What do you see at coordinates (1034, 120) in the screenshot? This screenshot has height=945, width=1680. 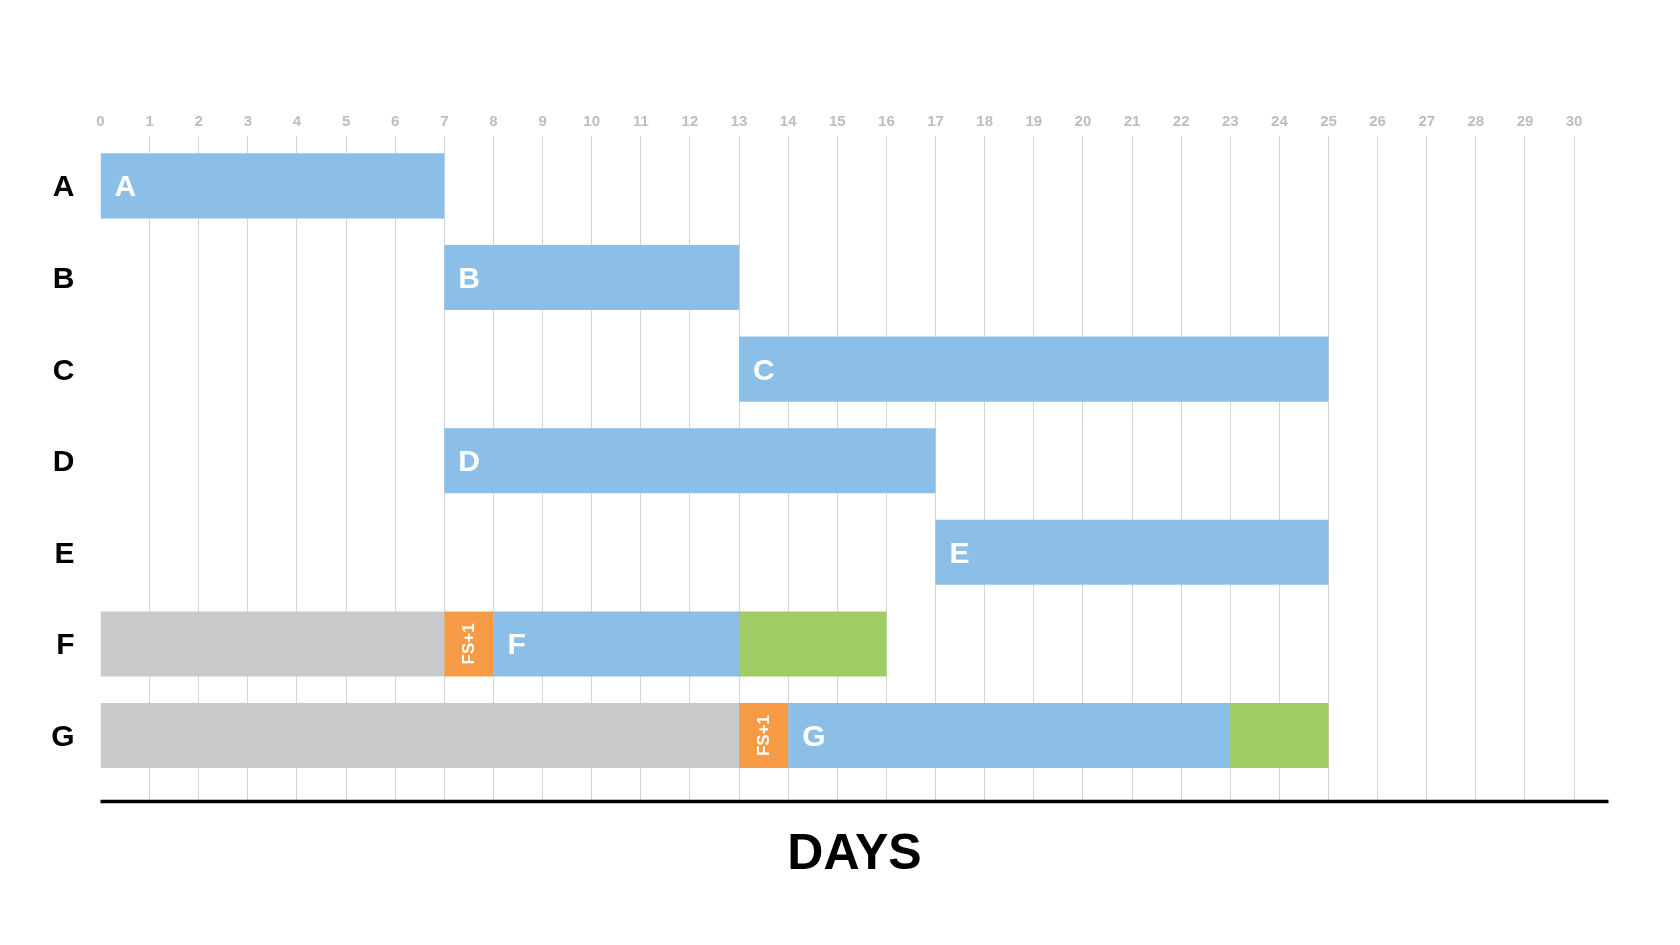 I see `x-tick-label: 19` at bounding box center [1034, 120].